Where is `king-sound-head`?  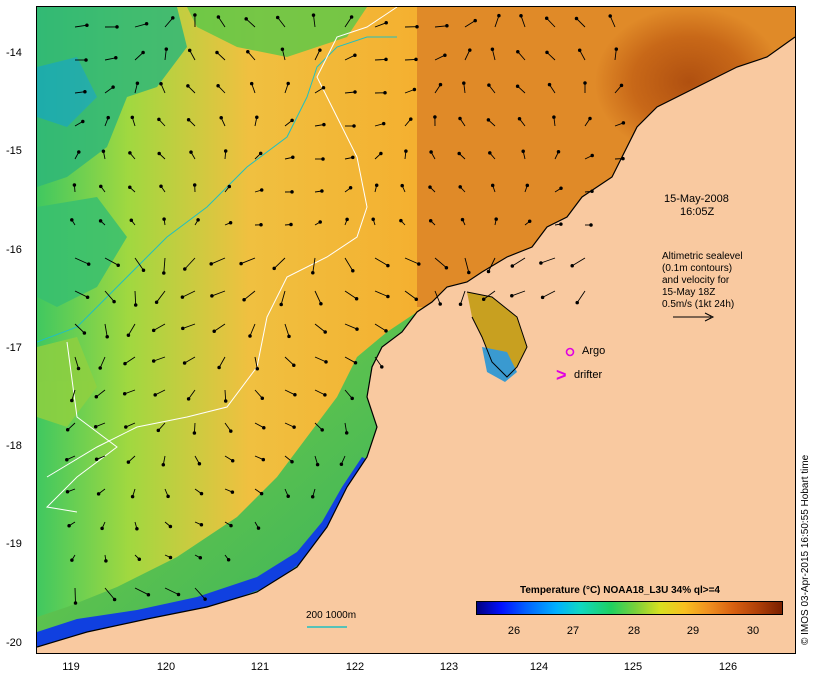 king-sound-head is located at coordinates (499, 364).